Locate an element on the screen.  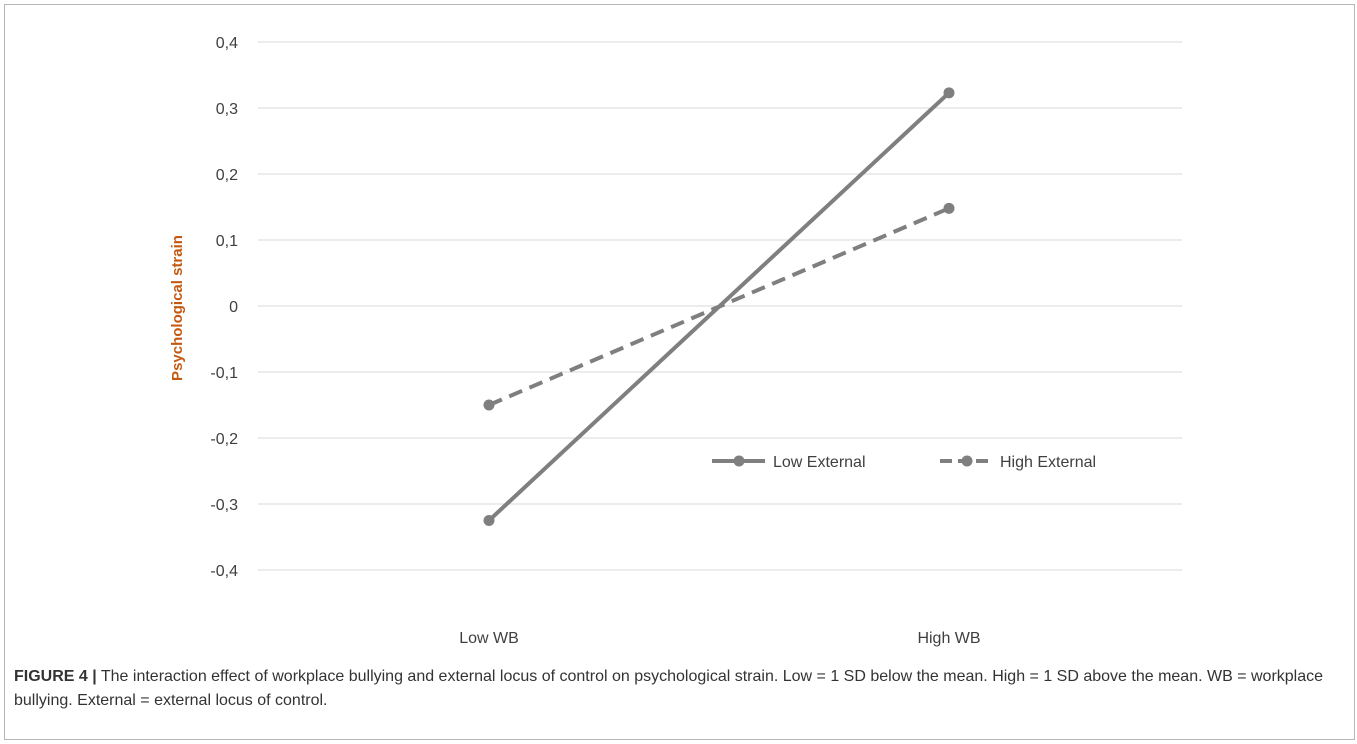
series-line is located at coordinates (719, 306).